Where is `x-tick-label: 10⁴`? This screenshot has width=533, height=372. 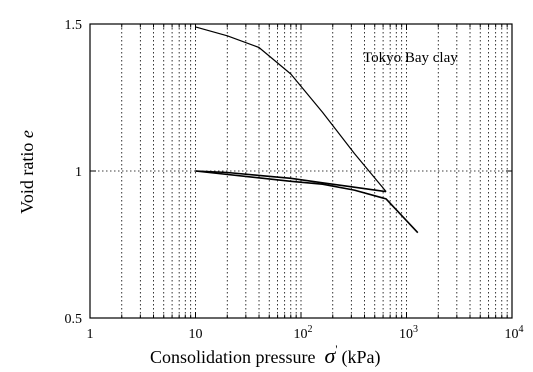 x-tick-label: 10⁴ is located at coordinates (514, 333).